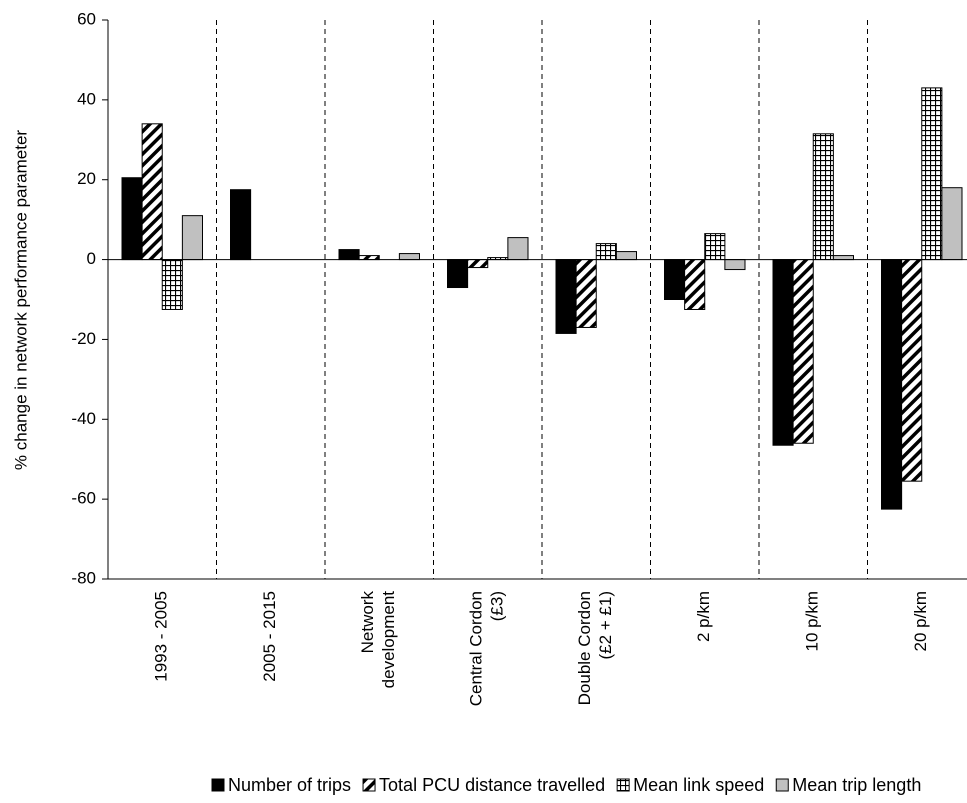  Describe the element at coordinates (86, 18) in the screenshot. I see `y-tick-label: 60` at that location.